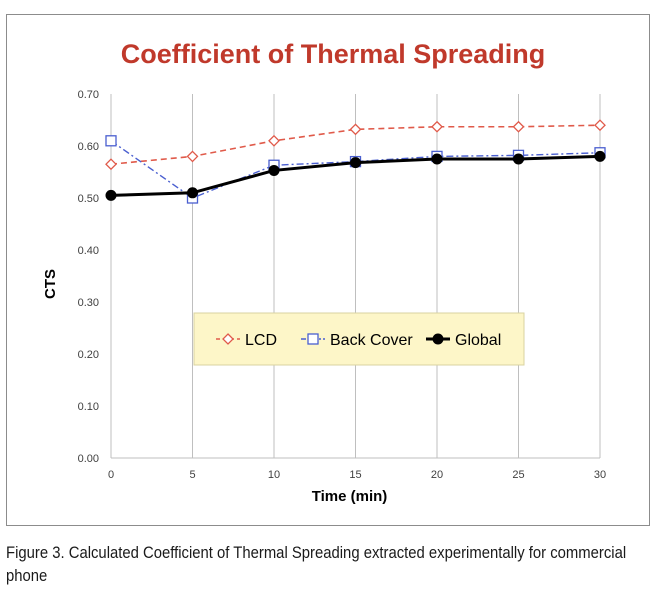  Describe the element at coordinates (371, 340) in the screenshot. I see `legend-label: Back Cover` at that location.